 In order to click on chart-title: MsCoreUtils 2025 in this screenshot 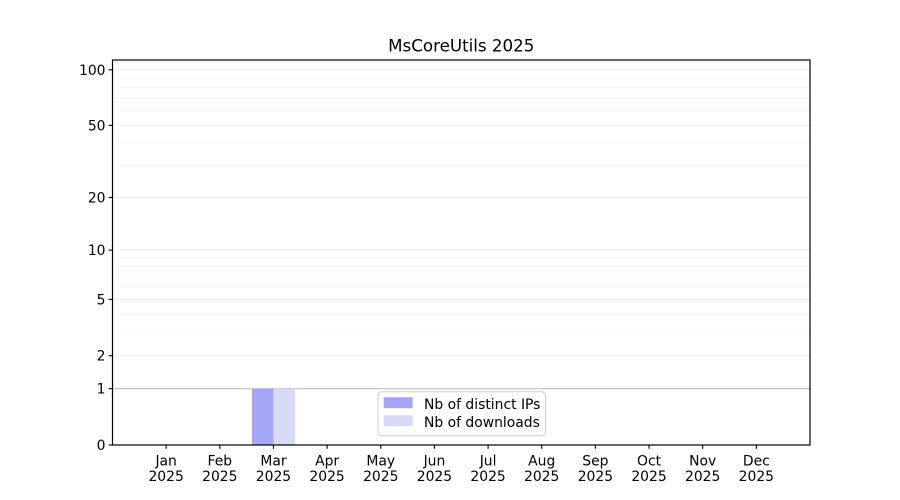, I will do `click(461, 46)`.